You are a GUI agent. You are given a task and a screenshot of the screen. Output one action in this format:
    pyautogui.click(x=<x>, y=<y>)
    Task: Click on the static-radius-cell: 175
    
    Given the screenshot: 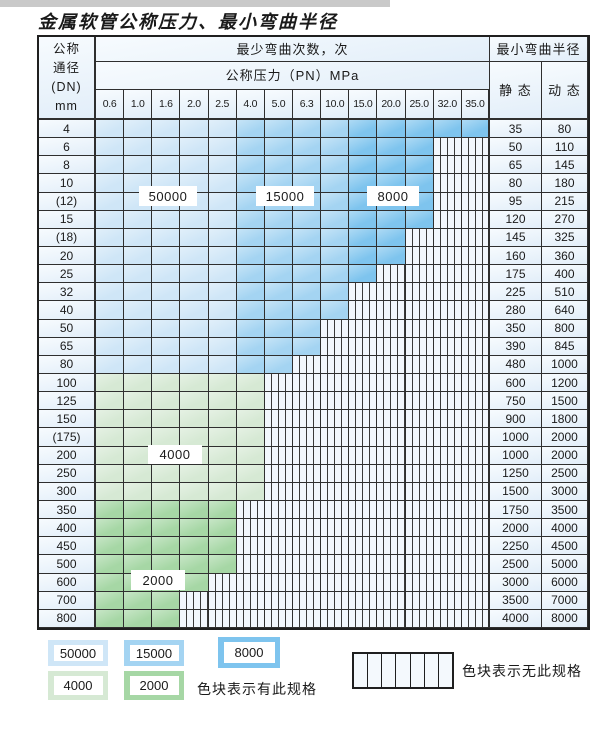 What is the action you would take?
    pyautogui.click(x=515, y=274)
    